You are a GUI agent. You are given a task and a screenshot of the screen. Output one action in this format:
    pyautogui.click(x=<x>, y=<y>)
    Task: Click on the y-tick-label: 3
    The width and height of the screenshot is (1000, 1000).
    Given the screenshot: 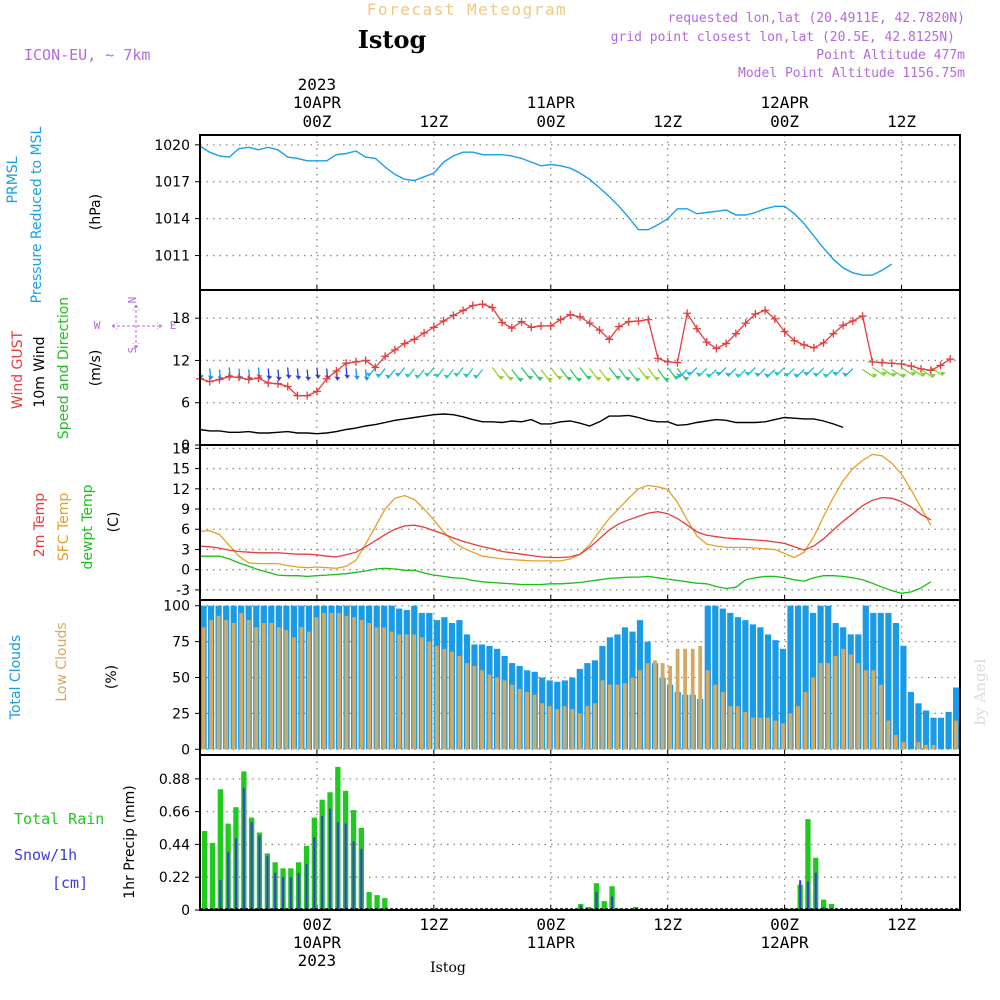 What is the action you would take?
    pyautogui.click(x=185, y=550)
    